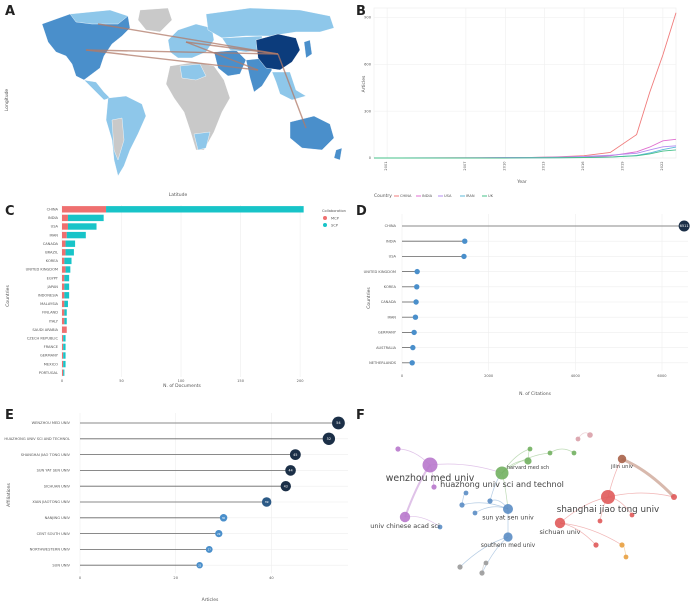 This screenshot has width=700, height=611. What do you see at coordinates (286, 486) in the screenshot?
I see `affiliations-value-label: 43` at bounding box center [286, 486].